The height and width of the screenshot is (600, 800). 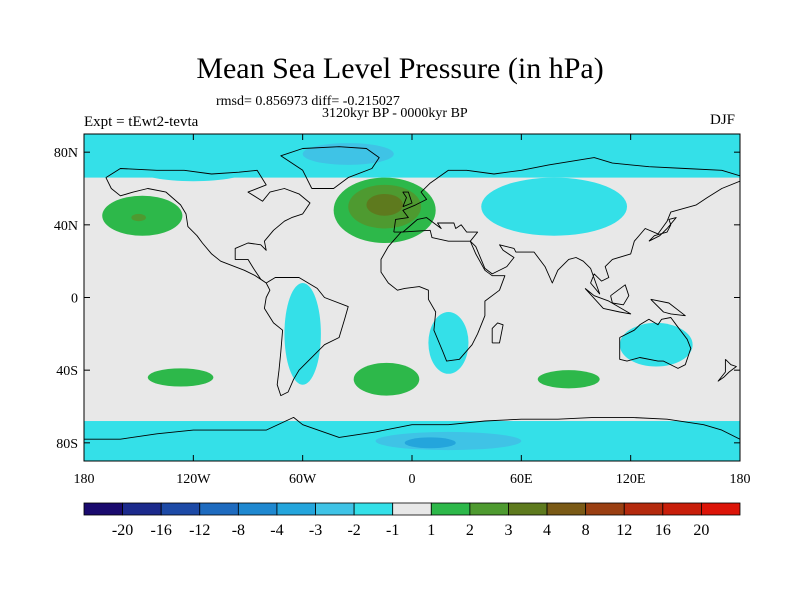 What do you see at coordinates (208, 226) in the screenshot?
I see `coastline-north-america` at bounding box center [208, 226].